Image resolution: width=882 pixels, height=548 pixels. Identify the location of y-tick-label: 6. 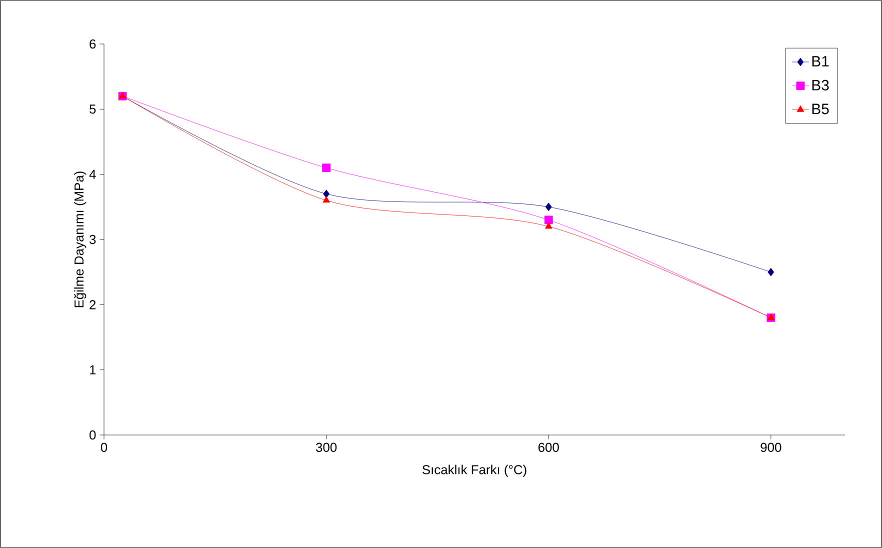
(93, 44).